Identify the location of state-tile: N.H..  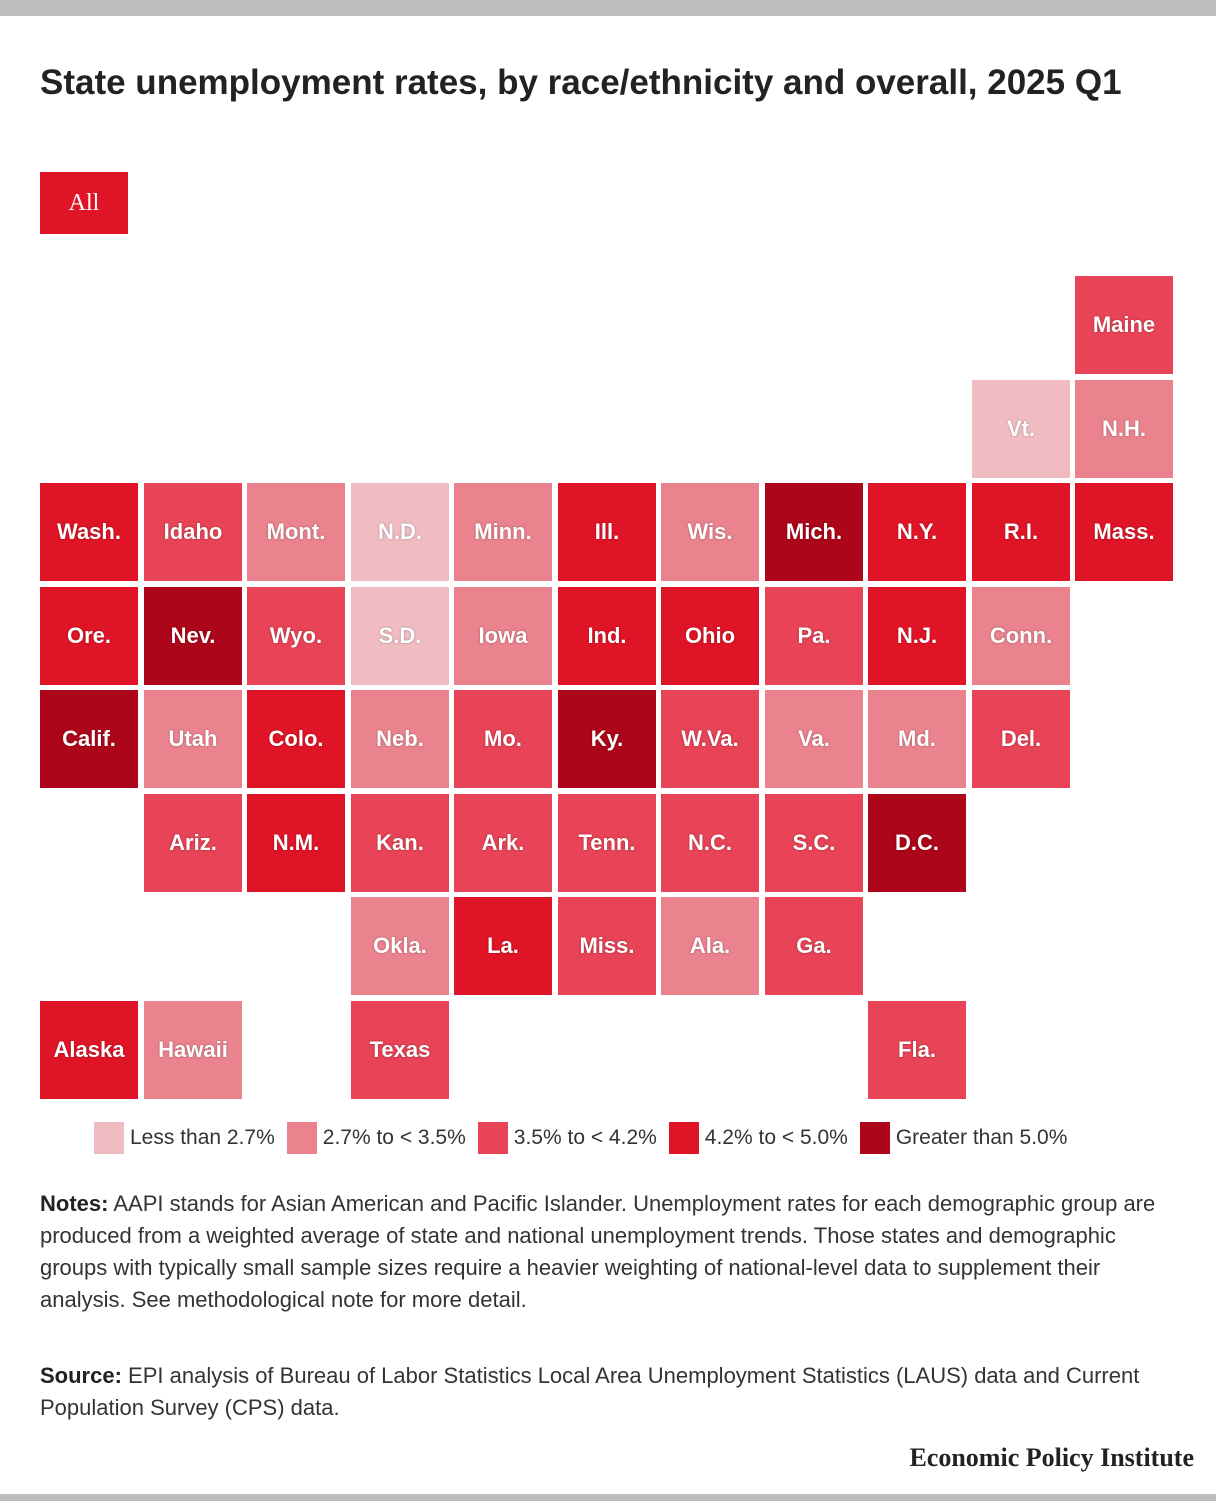
(1124, 429).